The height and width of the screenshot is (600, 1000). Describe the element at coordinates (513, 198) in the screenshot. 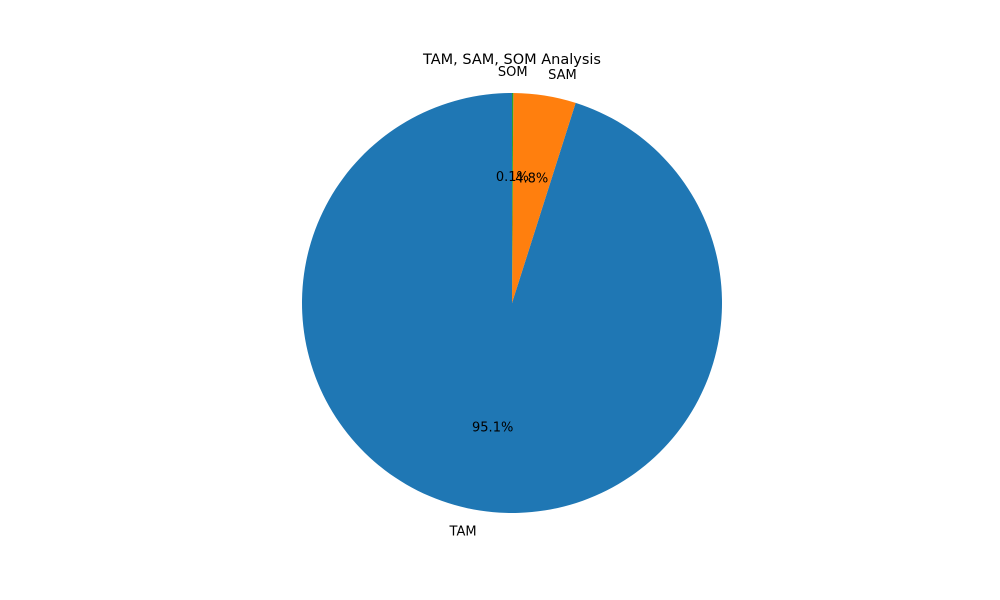

I see `slice-som` at that location.